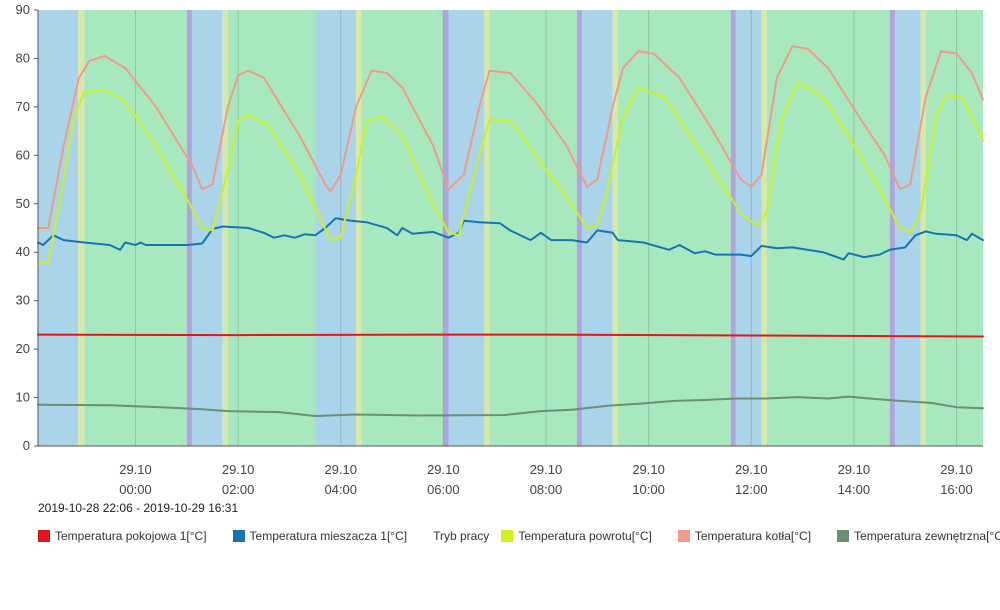 The image size is (1000, 610). I want to click on legend-swatch-room-temp, so click(44, 536).